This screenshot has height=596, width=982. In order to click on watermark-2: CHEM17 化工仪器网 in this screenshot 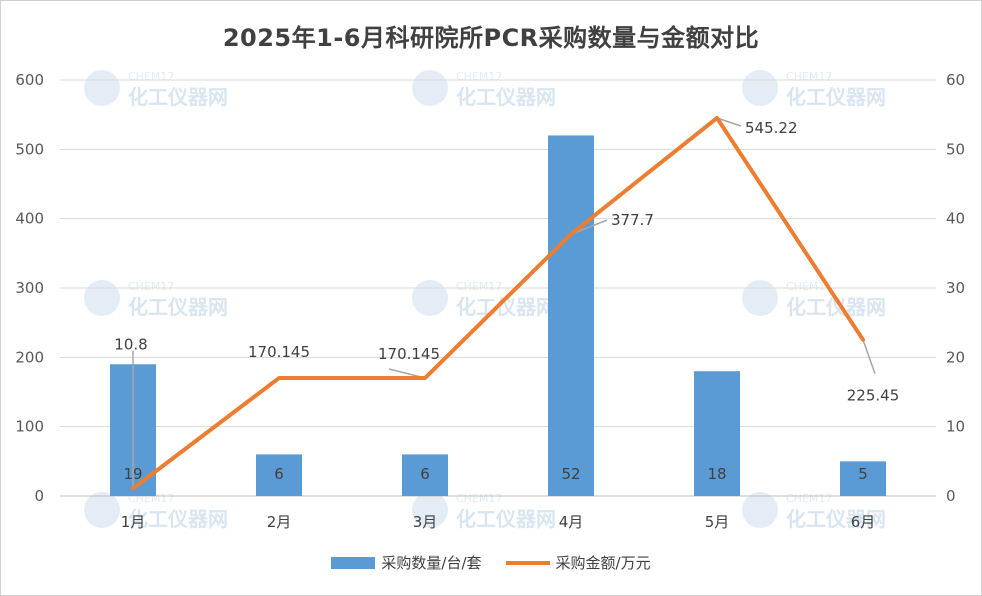, I will do `click(814, 89)`.